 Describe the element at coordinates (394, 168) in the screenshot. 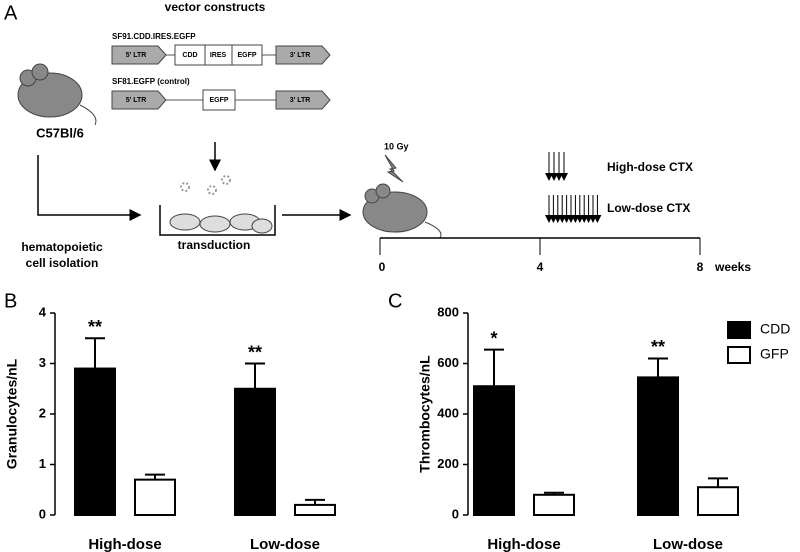

I see `radiation-icon` at that location.